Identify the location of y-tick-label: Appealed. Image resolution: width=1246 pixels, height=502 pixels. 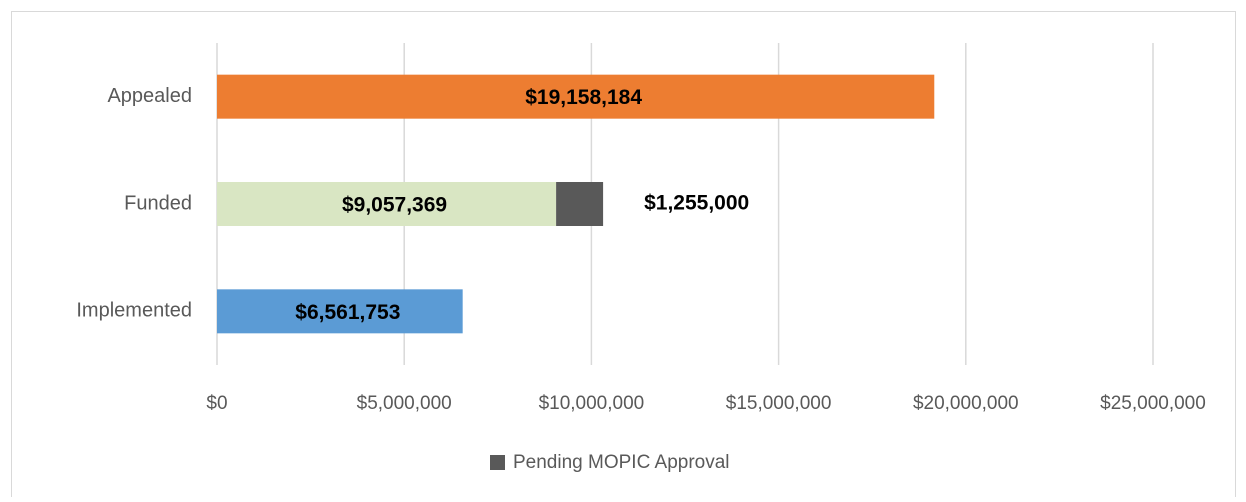
(149, 96).